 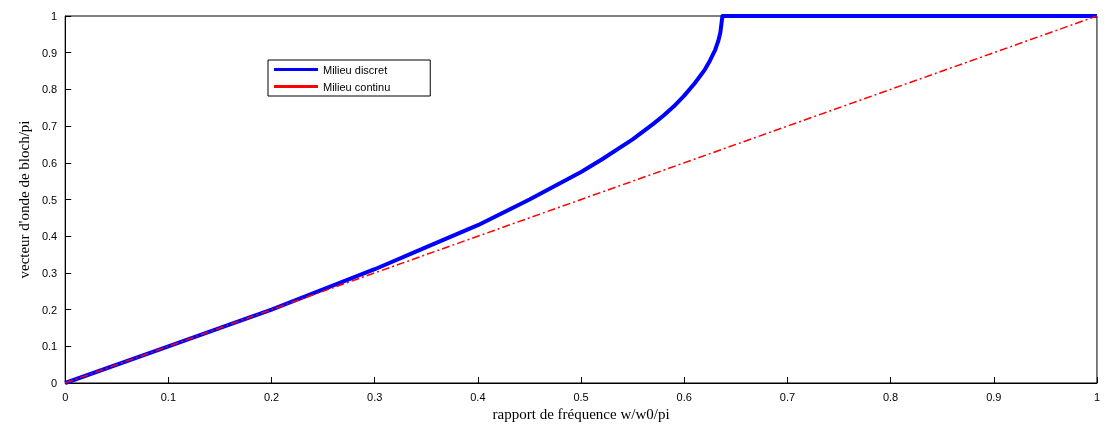 I want to click on x-axis-title: rapport de fréquence w/w0/pi, so click(x=581, y=414).